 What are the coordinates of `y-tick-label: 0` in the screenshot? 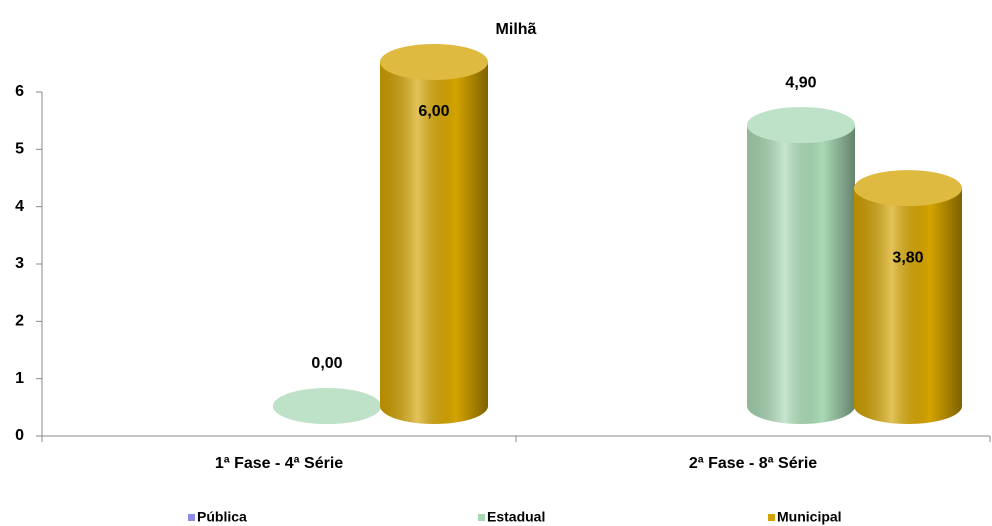 It's located at (19, 435).